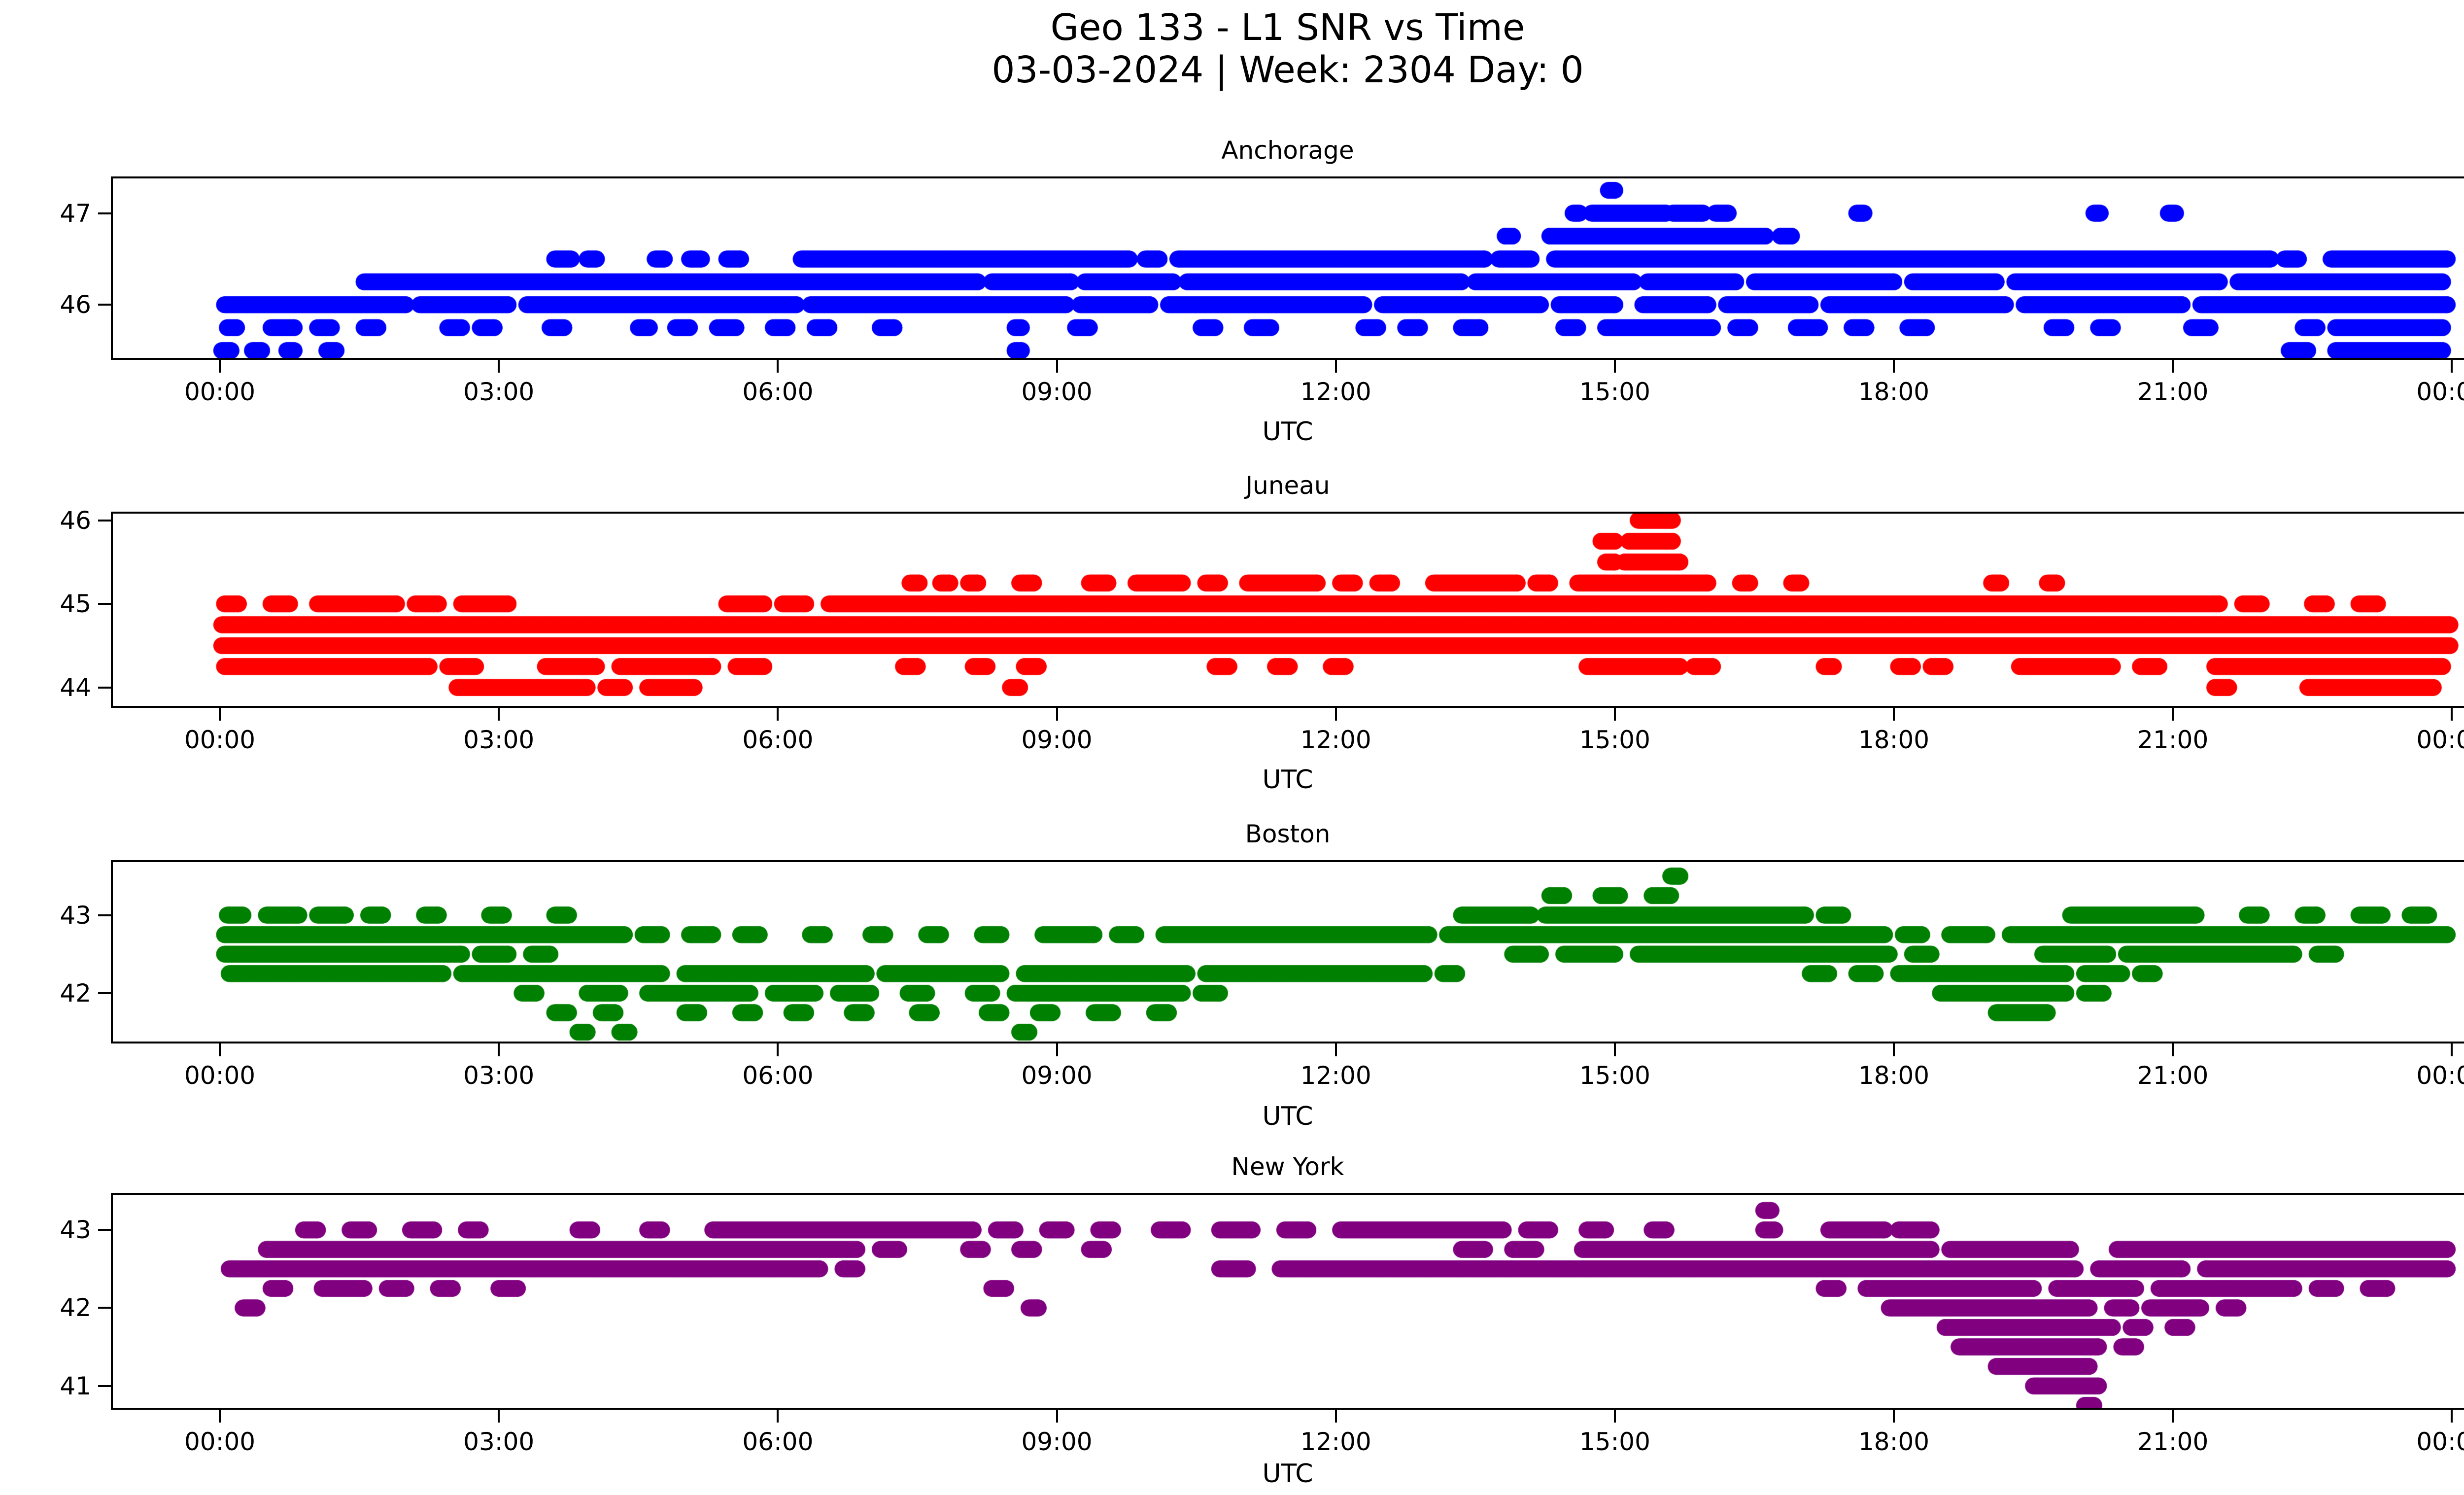 This screenshot has height=1495, width=2464. Describe the element at coordinates (1288, 952) in the screenshot. I see `scatter-plot-boston` at that location.